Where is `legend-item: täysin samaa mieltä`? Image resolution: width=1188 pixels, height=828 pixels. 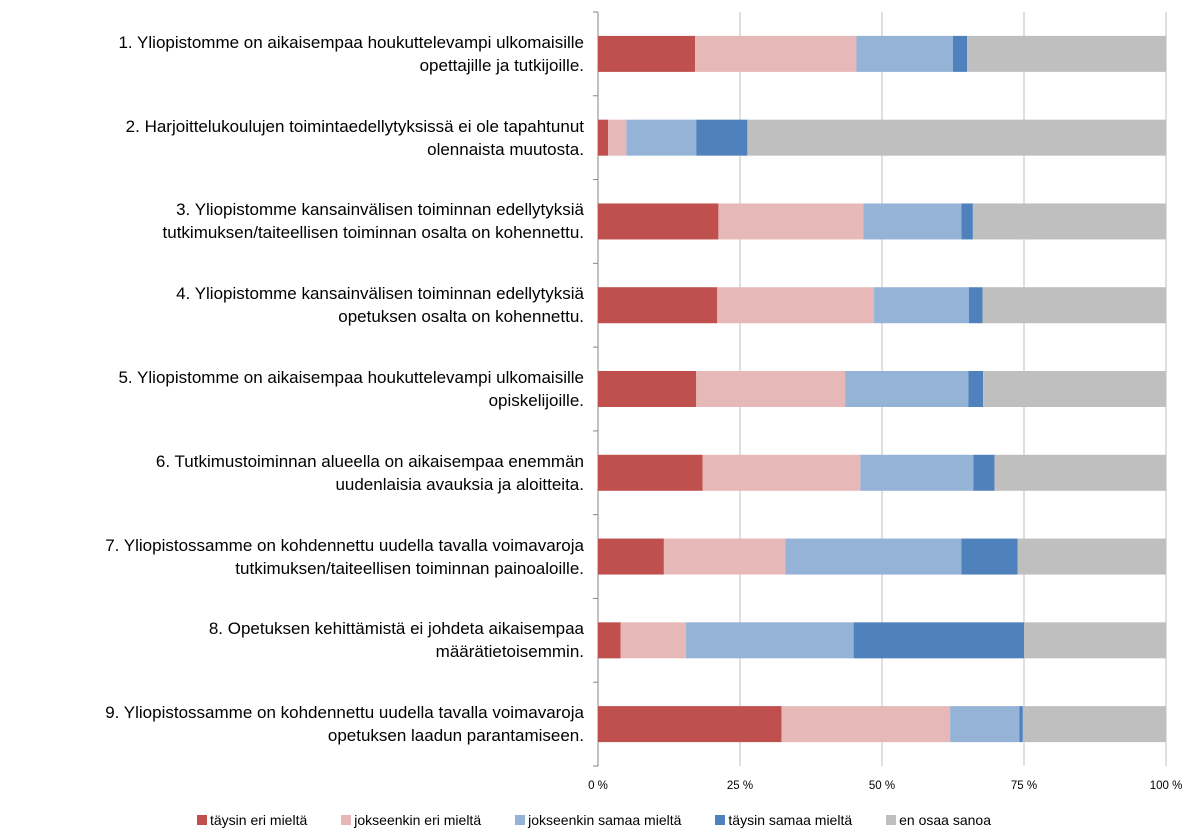 legend-item: täysin samaa mieltä is located at coordinates (783, 820).